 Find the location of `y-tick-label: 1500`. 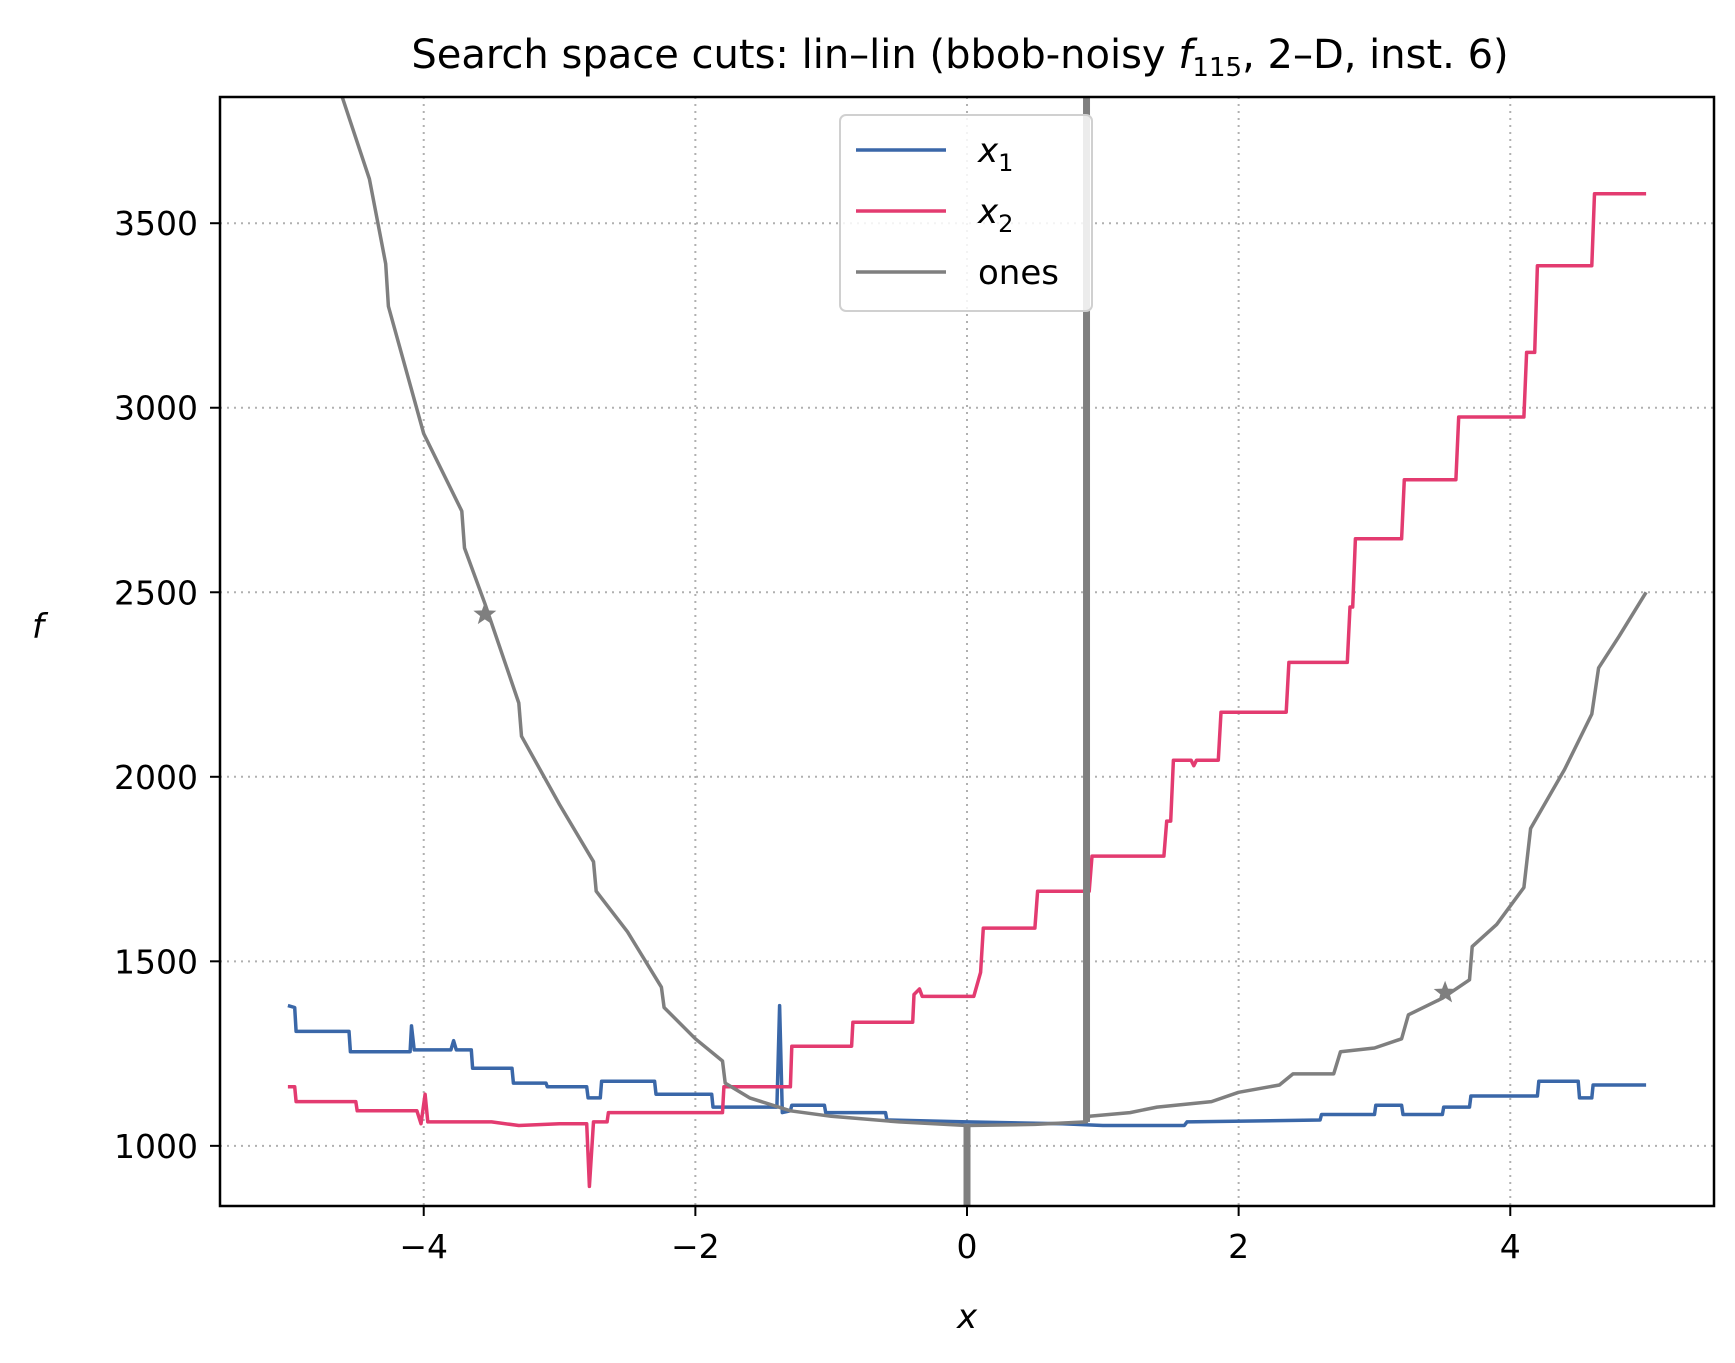

y-tick-label: 1500 is located at coordinates (156, 961).